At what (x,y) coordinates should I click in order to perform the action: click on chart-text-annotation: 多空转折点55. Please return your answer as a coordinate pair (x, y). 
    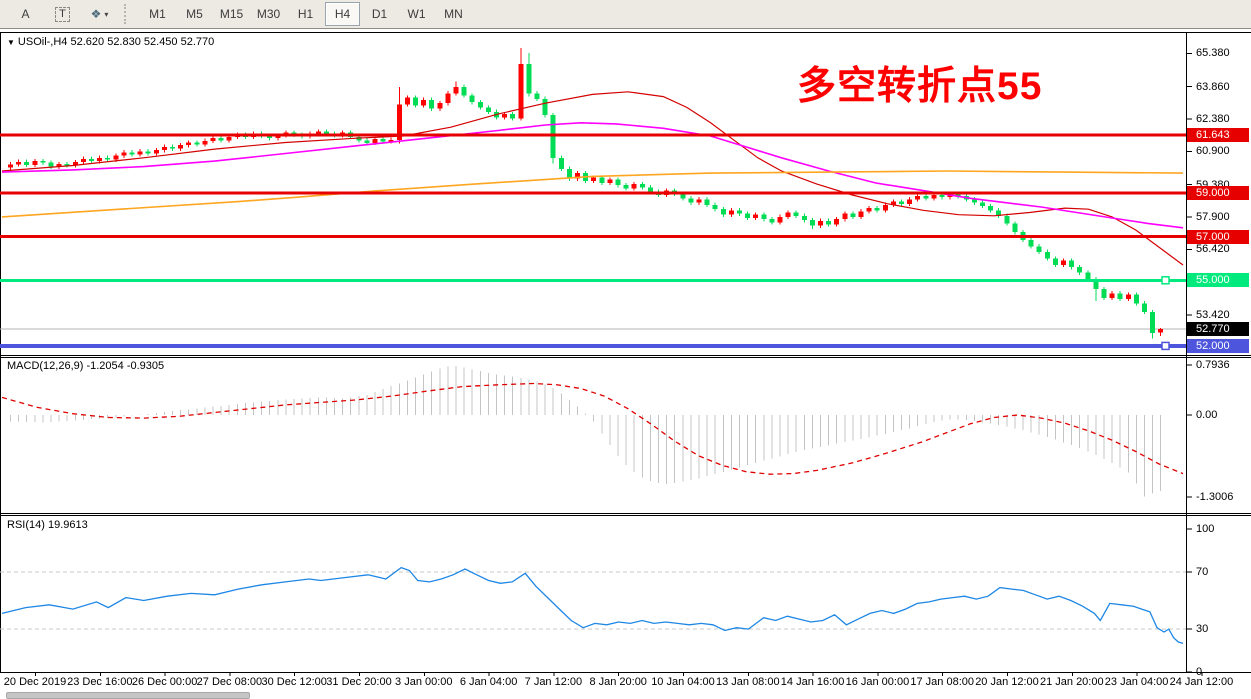
    Looking at the image, I should click on (920, 86).